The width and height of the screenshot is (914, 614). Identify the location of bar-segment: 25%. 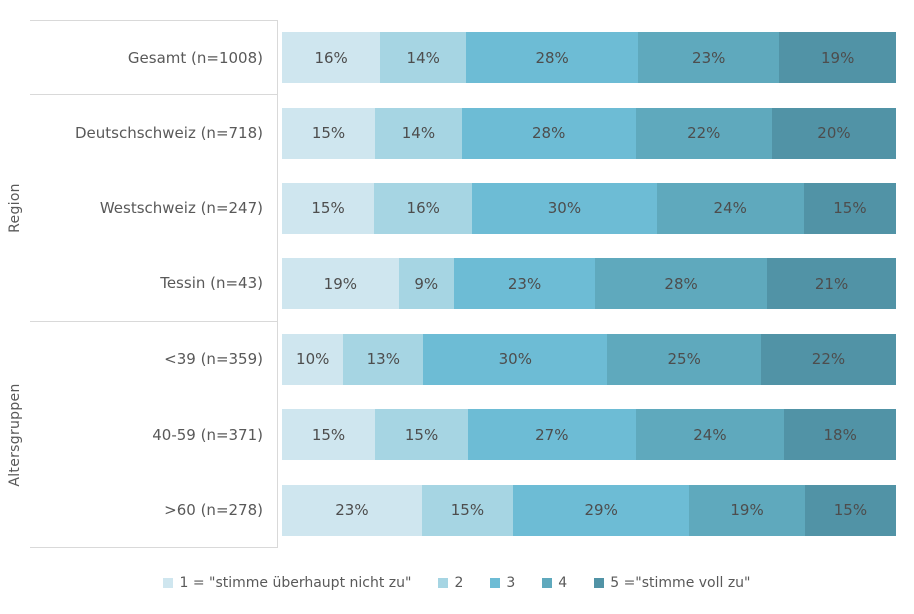
(684, 359).